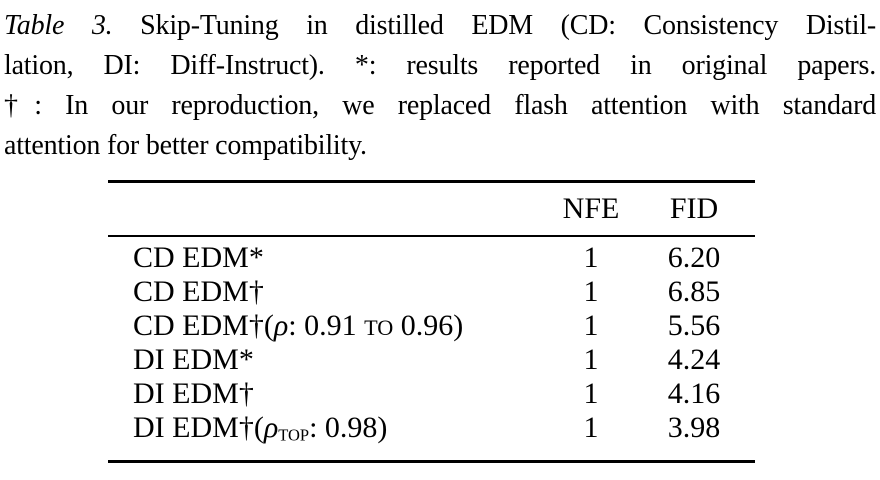 This screenshot has height=480, width=880. What do you see at coordinates (193, 359) in the screenshot?
I see `label-part: DI EDM*` at bounding box center [193, 359].